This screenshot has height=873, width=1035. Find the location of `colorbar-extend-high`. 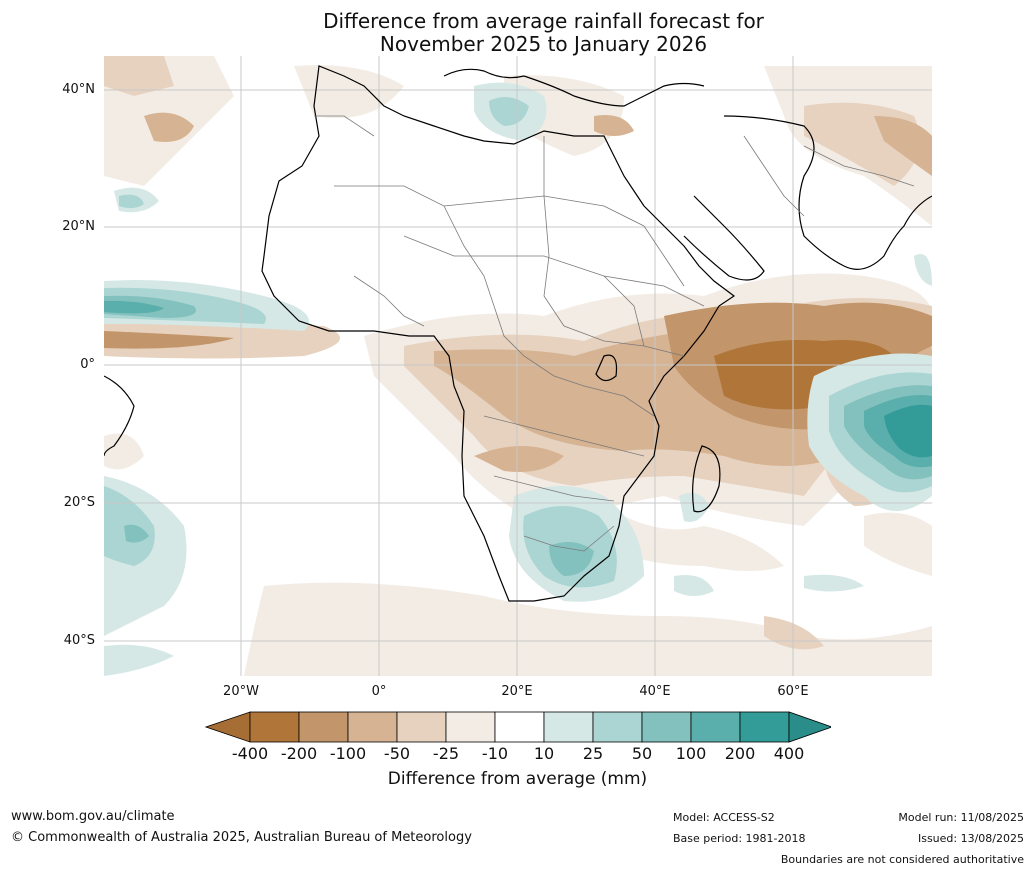

colorbar-extend-high is located at coordinates (809, 727).